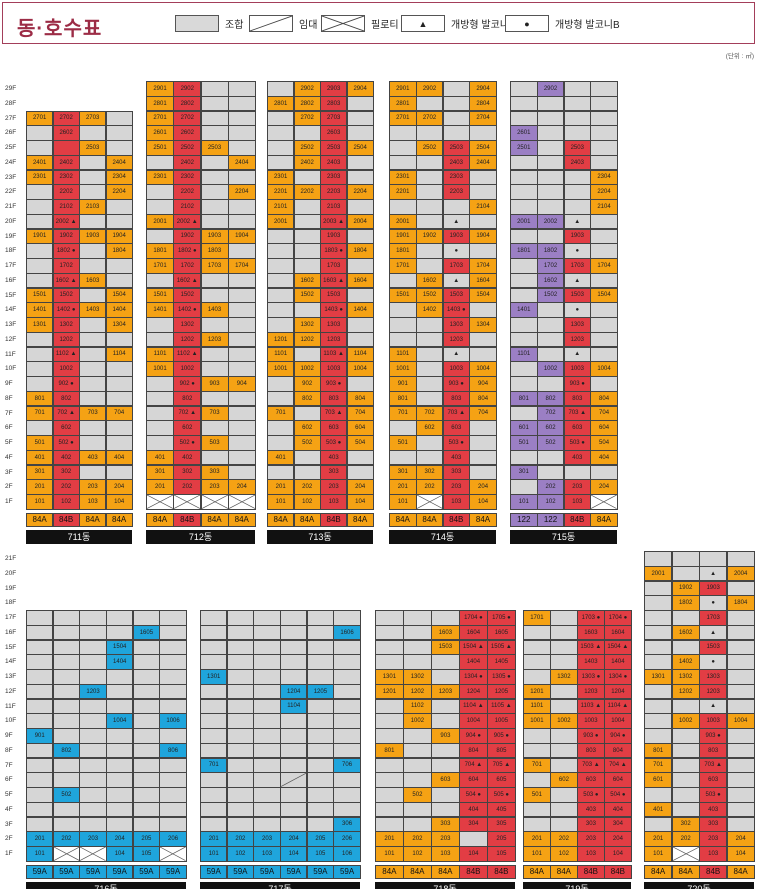  I want to click on unit-cell: 1202, so click(66, 339).